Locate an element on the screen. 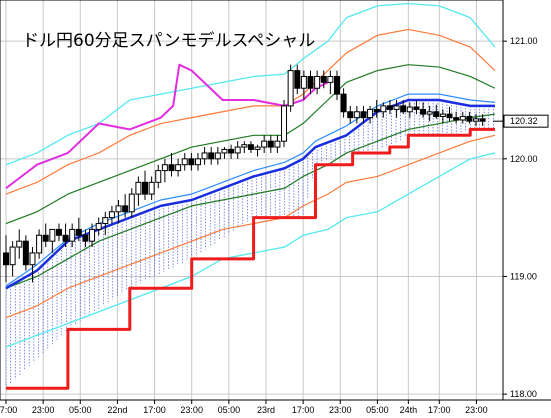 Image resolution: width=551 pixels, height=418 pixels. y-axis-ticks: 121.00 120.00 119.00 118.00 is located at coordinates (520, 217).